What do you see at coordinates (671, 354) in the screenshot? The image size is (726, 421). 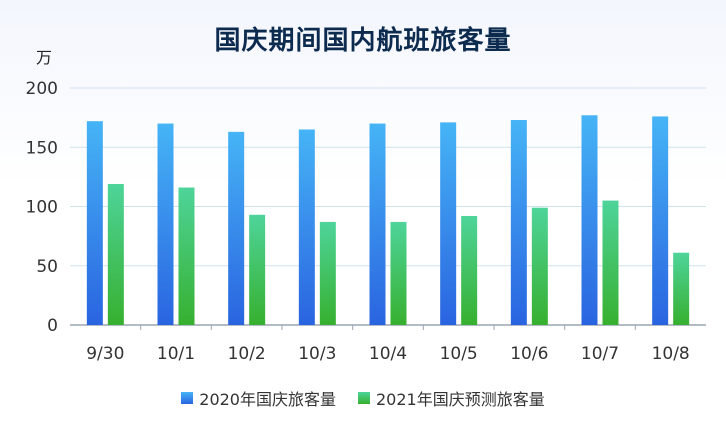 I see `x-tick-label: 10/8` at bounding box center [671, 354].